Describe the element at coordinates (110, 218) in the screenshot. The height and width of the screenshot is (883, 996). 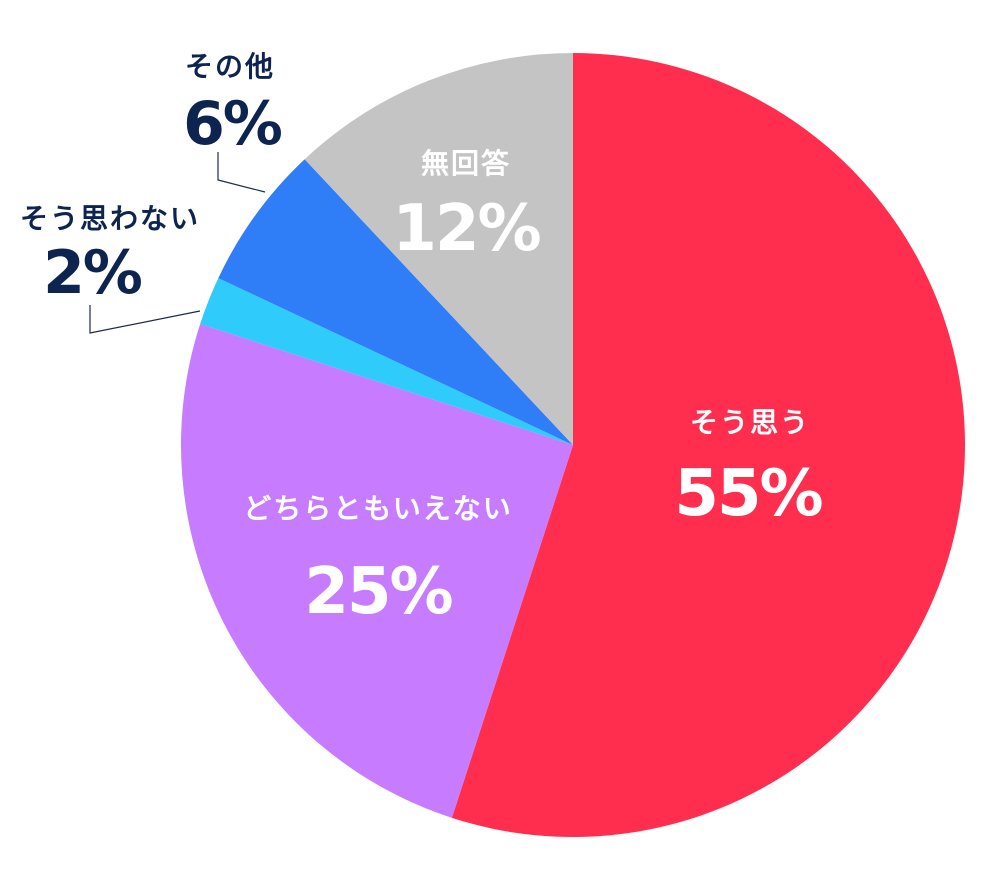
I see `slice-label-soomowanai: そう思わない` at that location.